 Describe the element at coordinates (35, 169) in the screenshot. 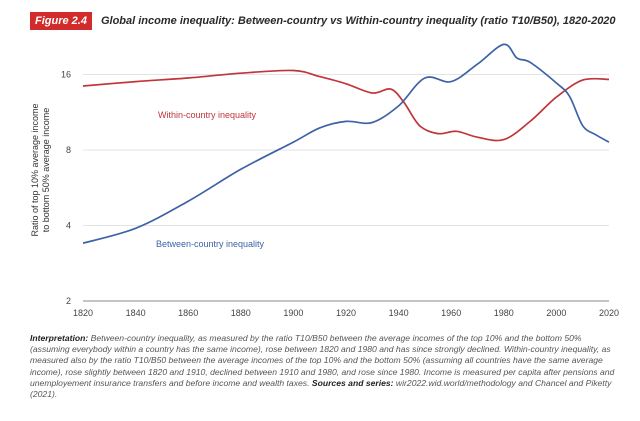

I see `y-axis-label-line-1: Ratio of top 10% average income` at that location.